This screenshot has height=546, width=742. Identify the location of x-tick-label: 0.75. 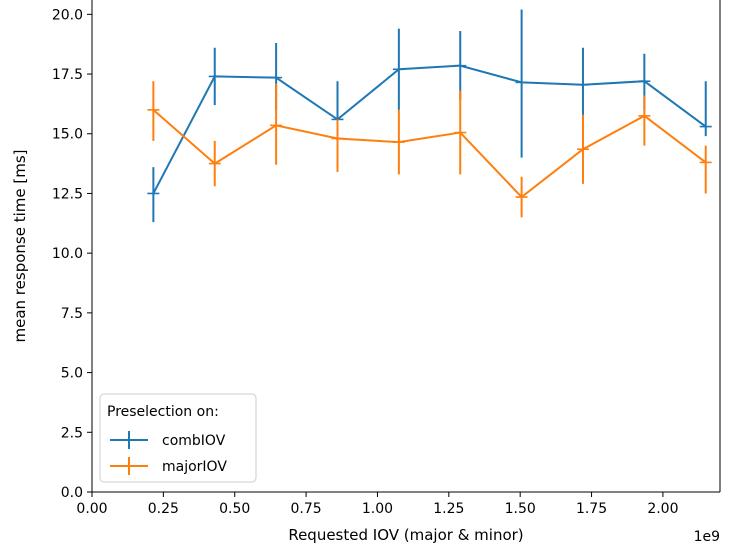
(306, 509).